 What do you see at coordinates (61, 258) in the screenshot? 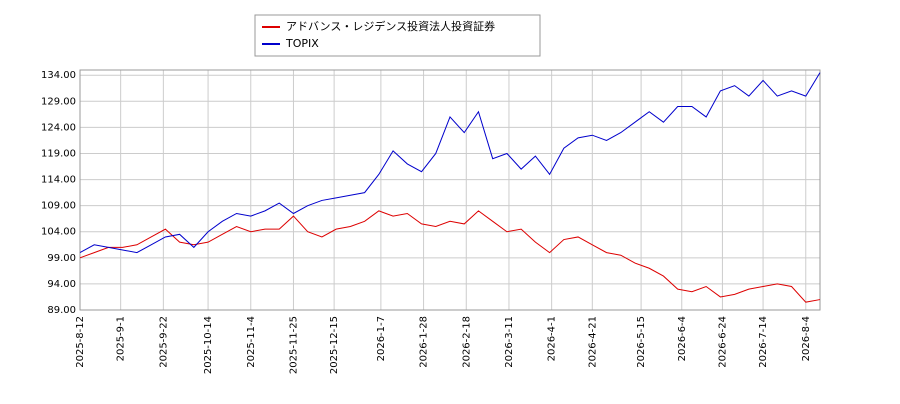
I see `y-tick-label: 99.00` at bounding box center [61, 258].